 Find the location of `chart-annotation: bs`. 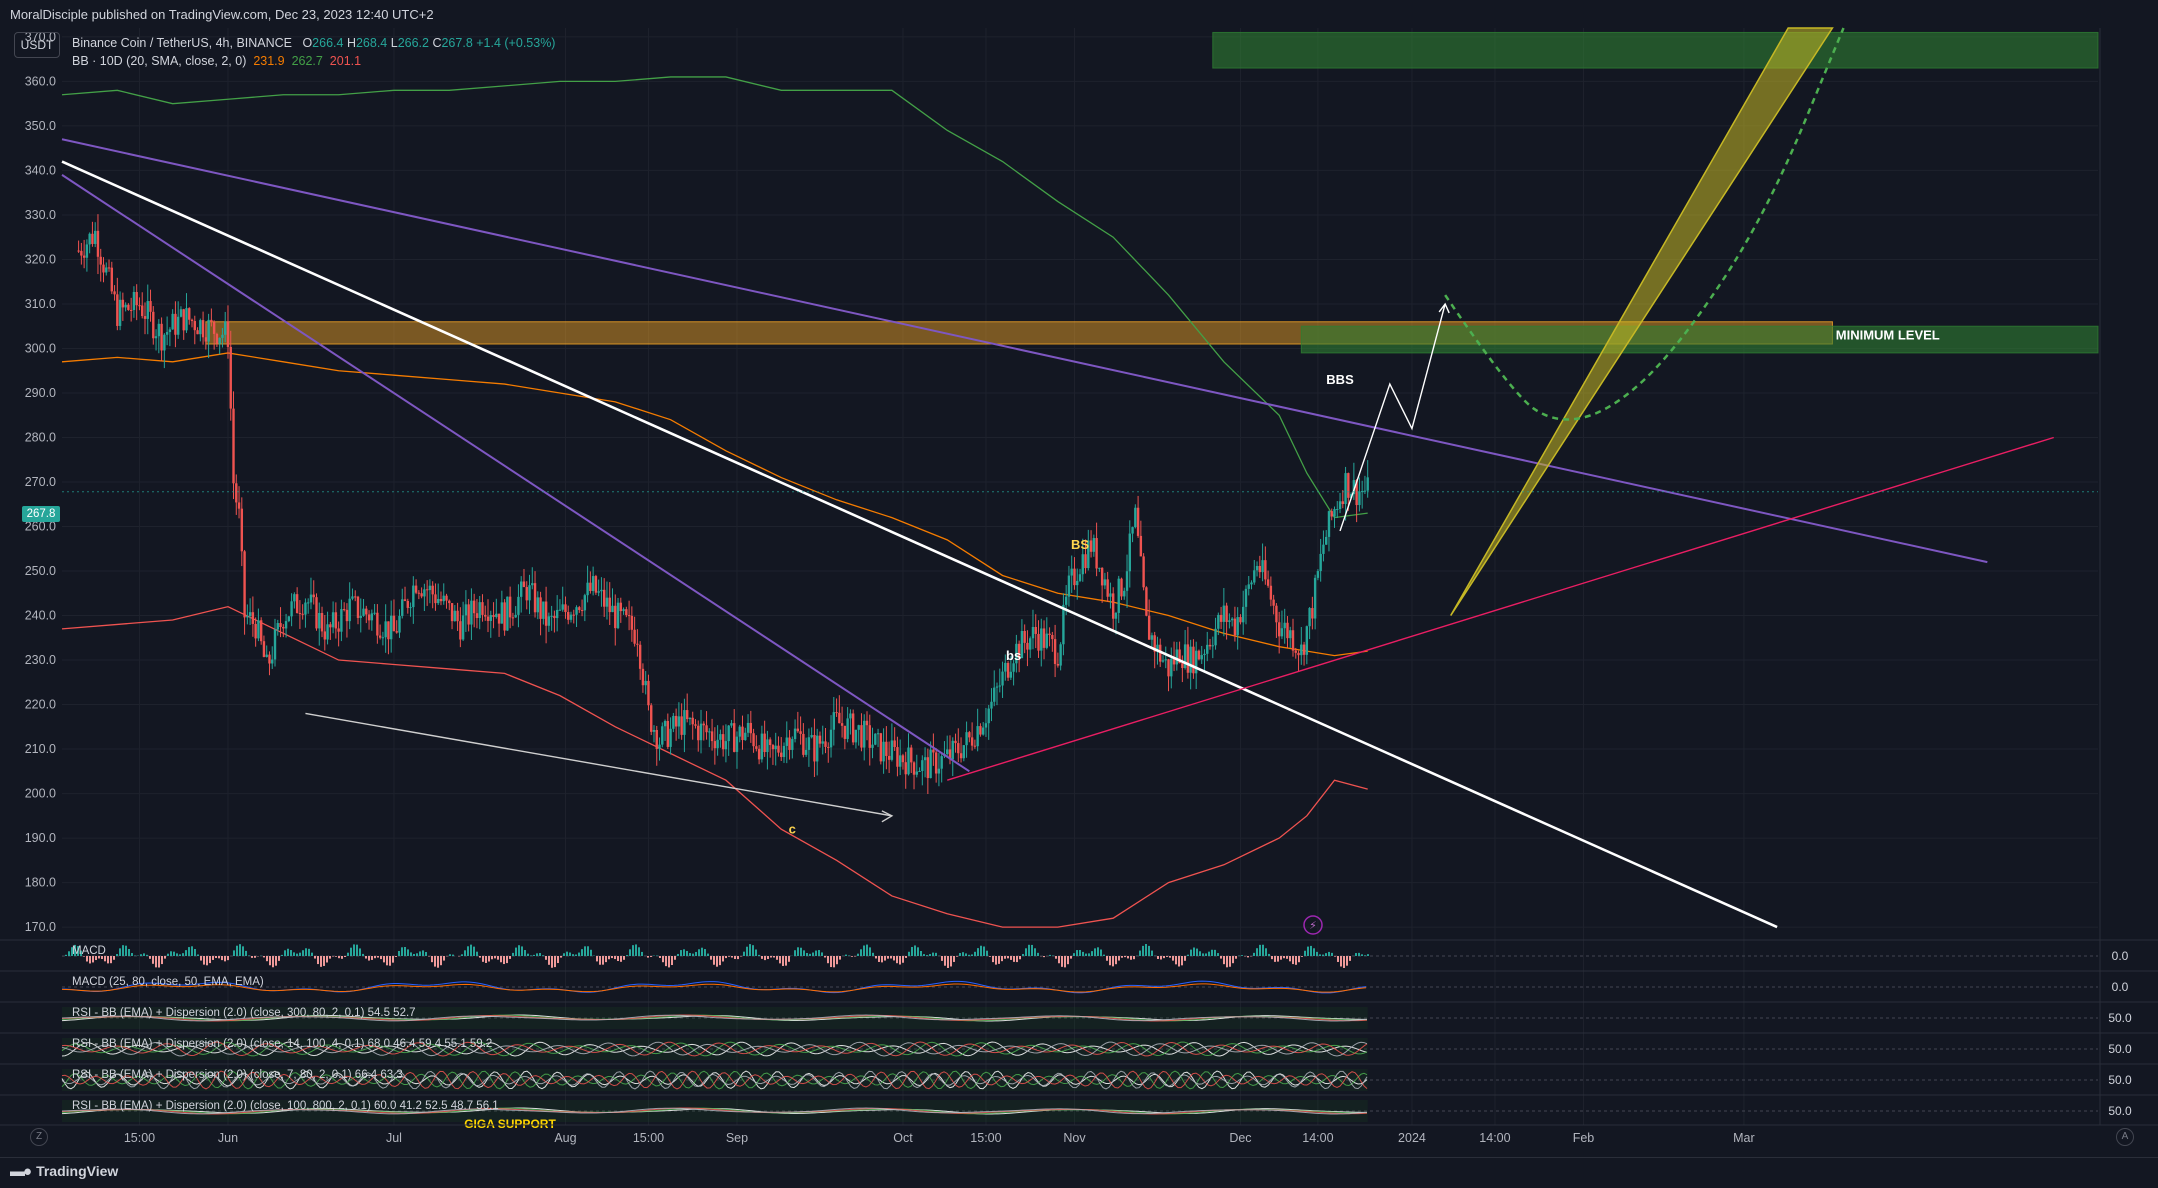

chart-annotation: bs is located at coordinates (1013, 655).